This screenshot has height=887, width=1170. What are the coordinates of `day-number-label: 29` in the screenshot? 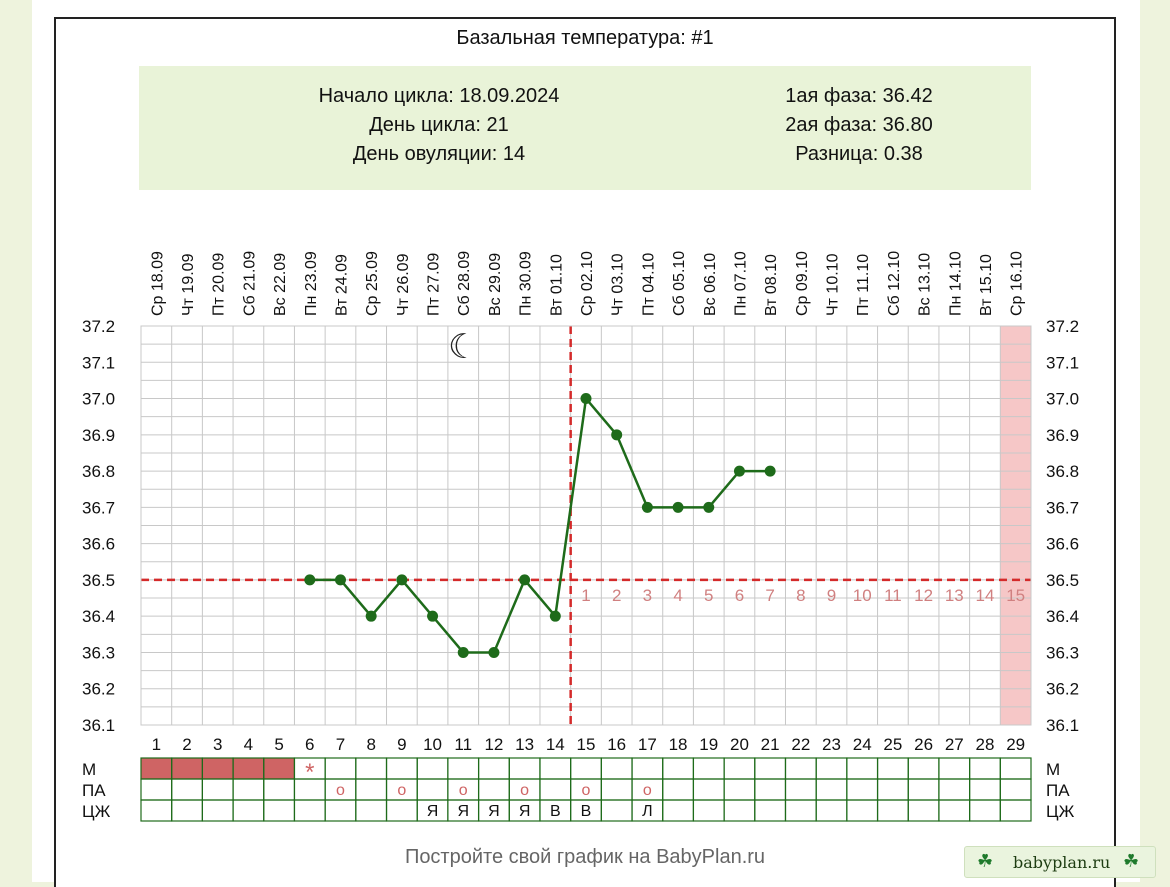 It's located at (1015, 744).